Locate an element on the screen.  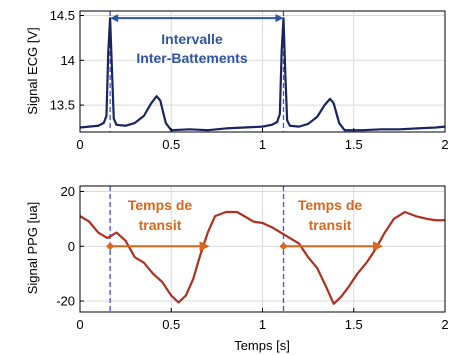
ecg-arrow-head-right is located at coordinates (279, 18).